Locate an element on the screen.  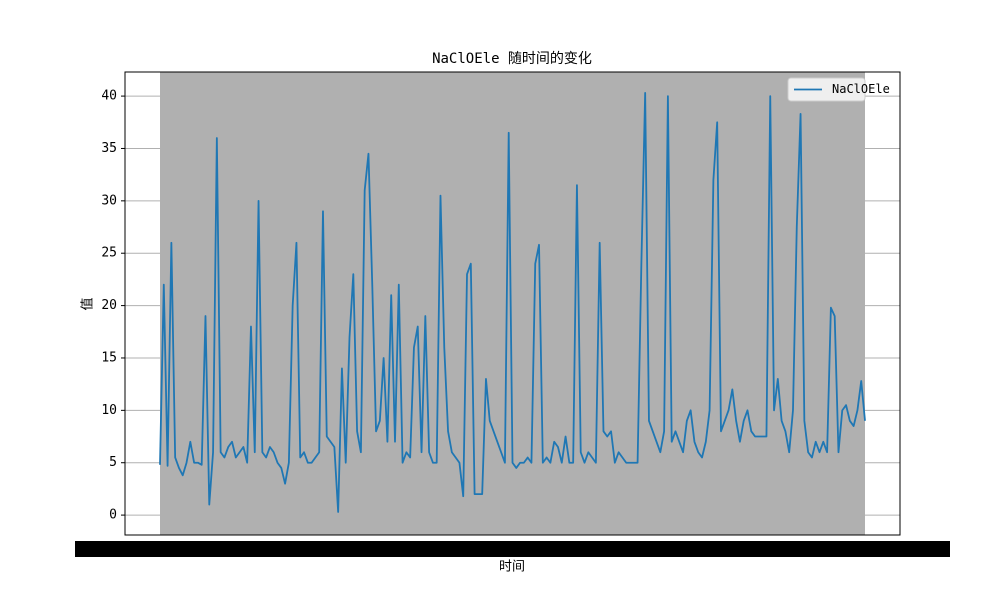
y-tick-label: 0 is located at coordinates (113, 515).